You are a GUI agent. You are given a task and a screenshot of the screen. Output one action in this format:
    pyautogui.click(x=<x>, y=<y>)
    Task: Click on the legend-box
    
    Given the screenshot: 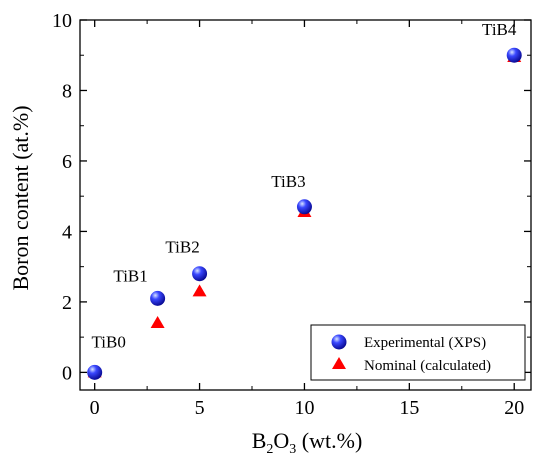 What is the action you would take?
    pyautogui.click(x=418, y=352)
    